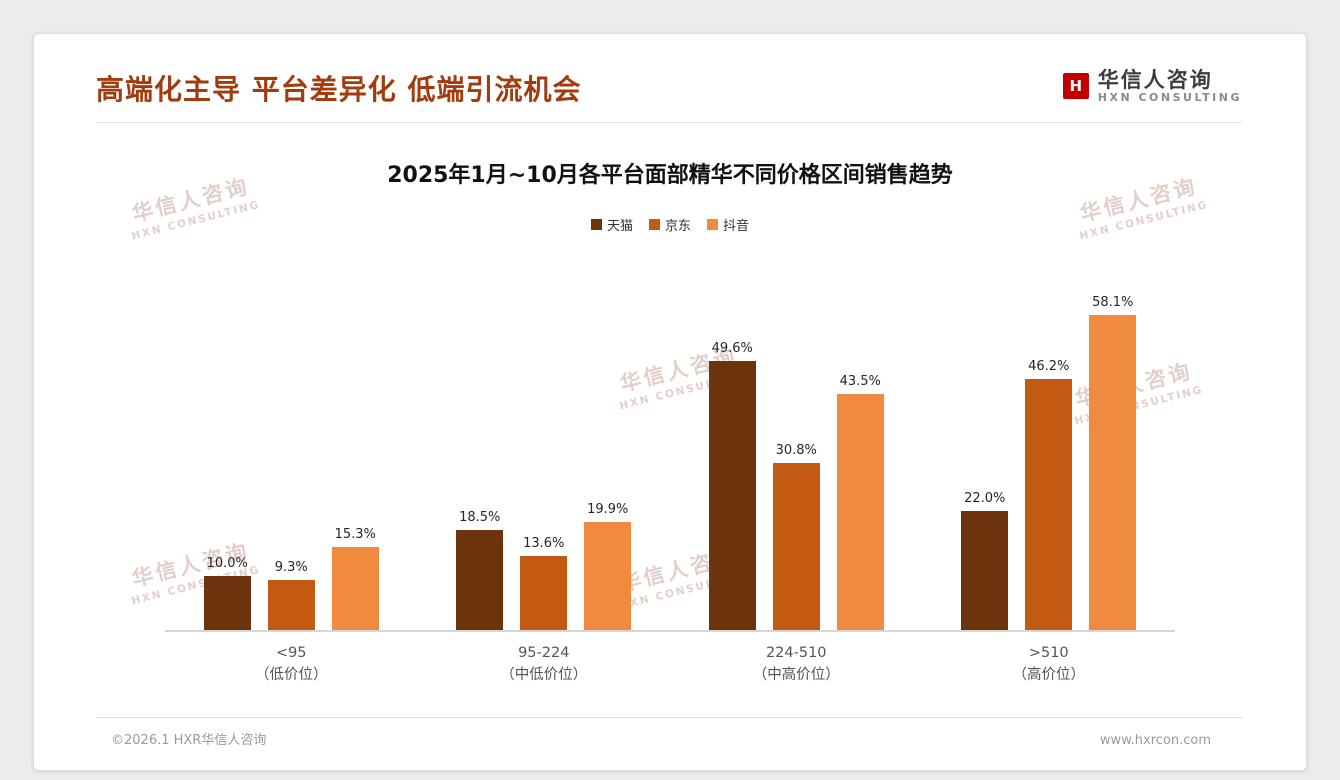 The image size is (1340, 780). I want to click on bar-value-label: 13.6%, so click(544, 544).